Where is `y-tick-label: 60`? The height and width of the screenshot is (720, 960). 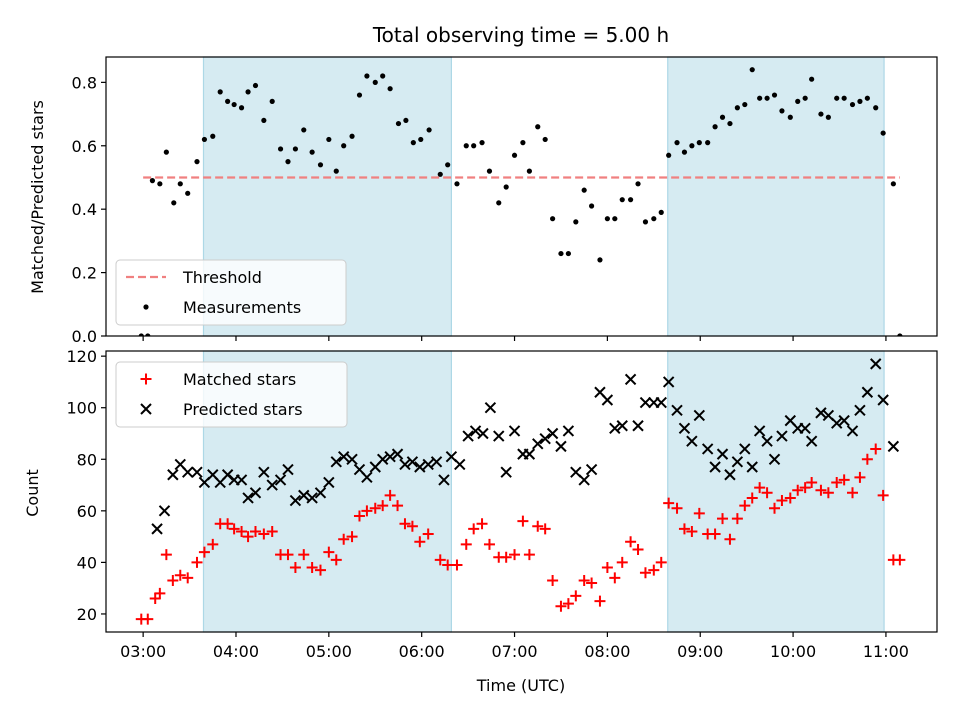
y-tick-label: 60 is located at coordinates (87, 511).